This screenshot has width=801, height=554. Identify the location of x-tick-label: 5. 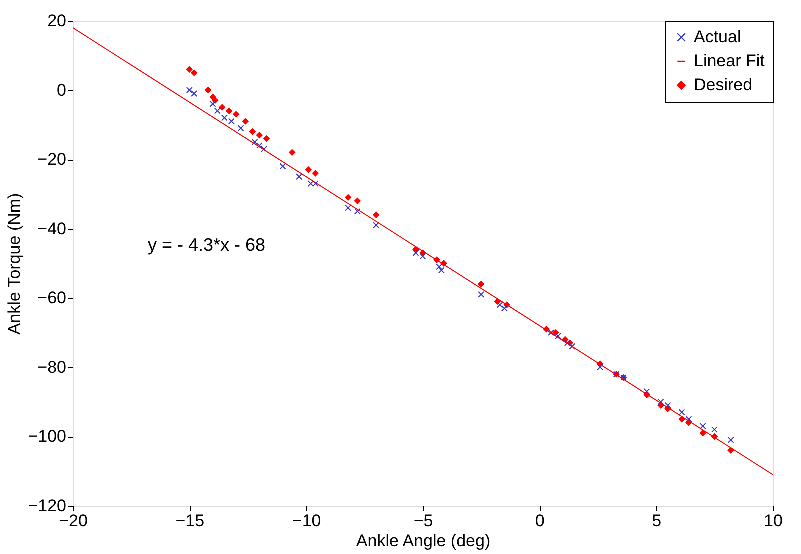
(657, 521).